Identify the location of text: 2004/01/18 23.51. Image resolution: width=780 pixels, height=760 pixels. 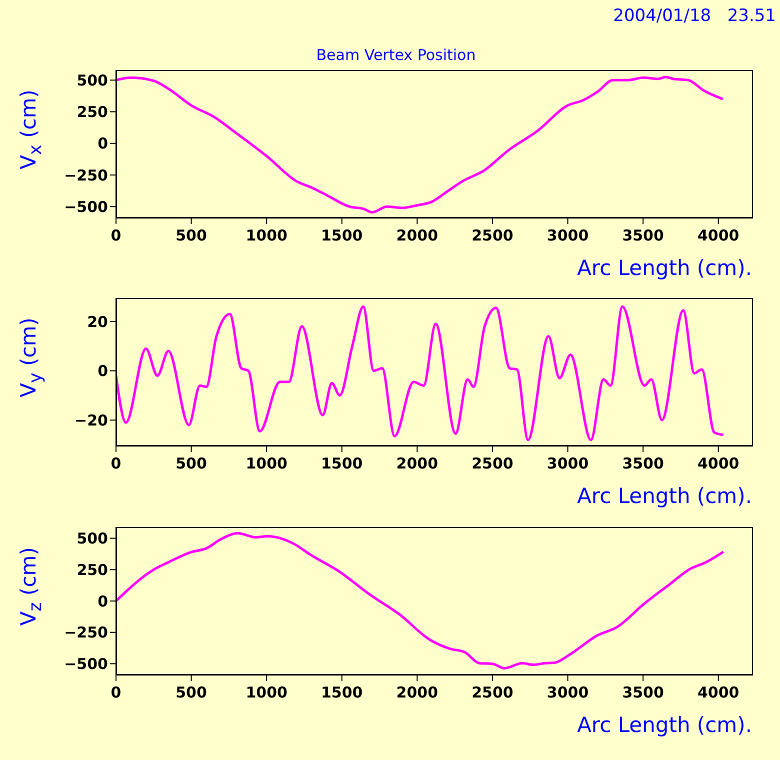
(694, 16).